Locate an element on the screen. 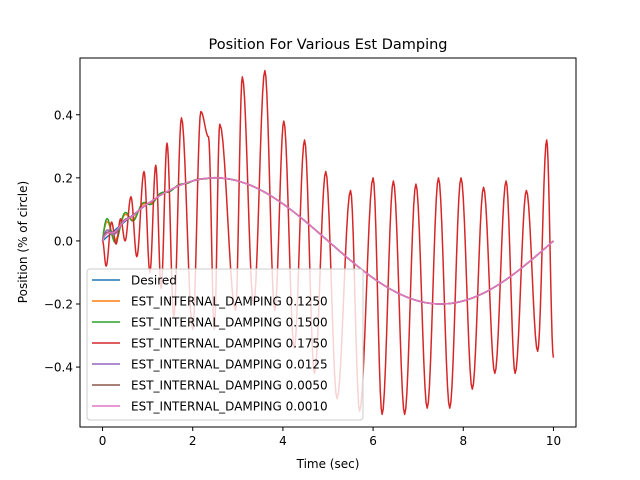  legend-box is located at coordinates (225, 344).